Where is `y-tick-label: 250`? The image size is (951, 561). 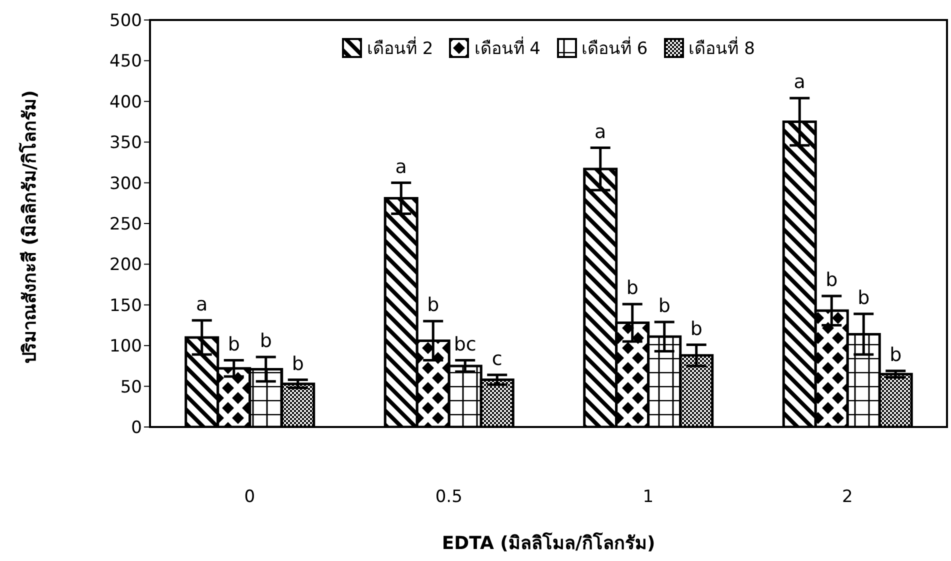
y-tick-label: 250 is located at coordinates (126, 224).